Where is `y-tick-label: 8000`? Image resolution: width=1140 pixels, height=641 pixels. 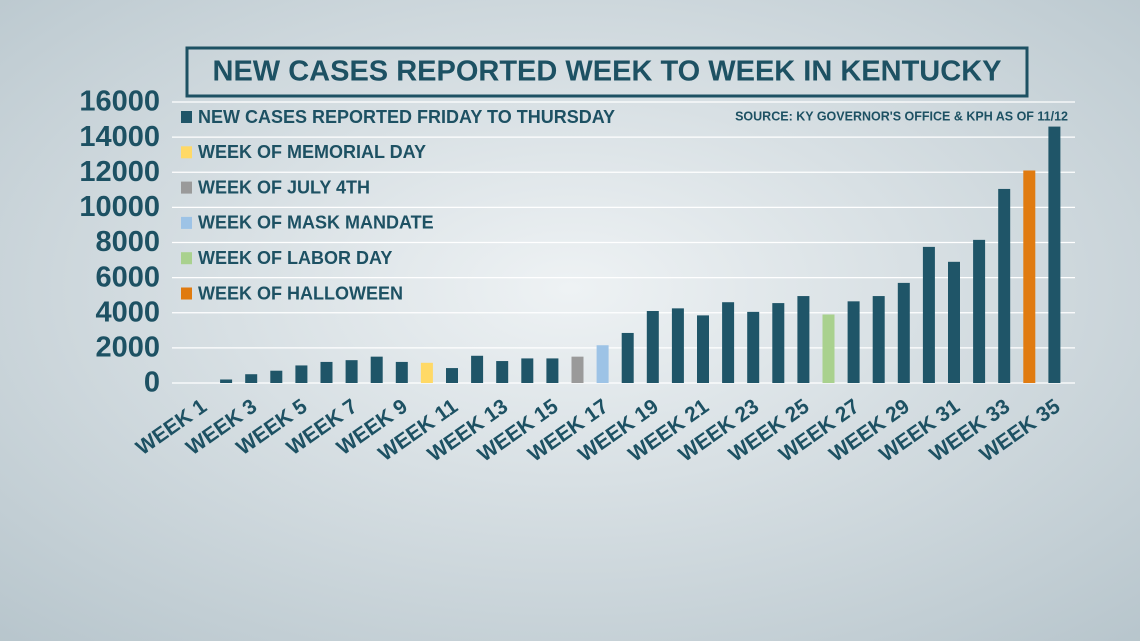 y-tick-label: 8000 is located at coordinates (127, 242).